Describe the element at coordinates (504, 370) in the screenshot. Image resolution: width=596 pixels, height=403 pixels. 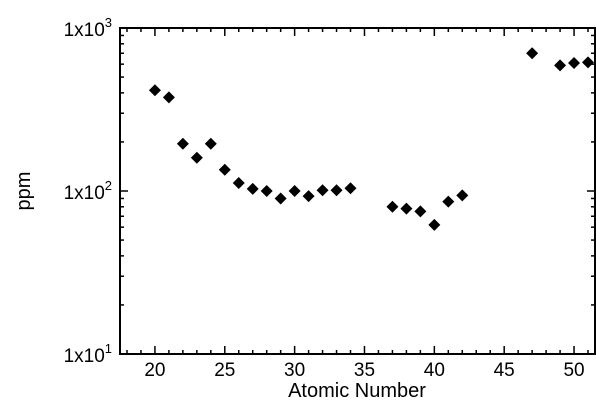
I see `x-tick-label: 45` at that location.